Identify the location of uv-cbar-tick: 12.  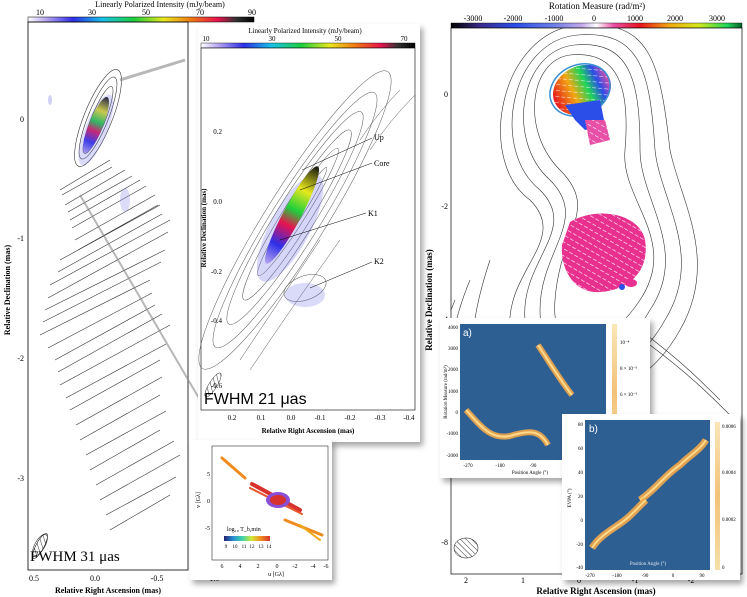
(253, 547).